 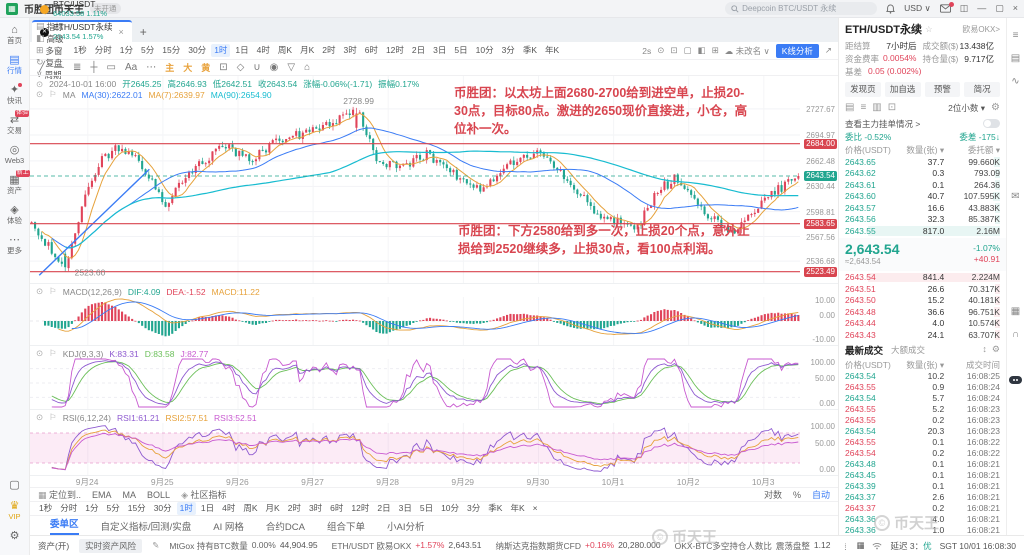 What do you see at coordinates (242, 50) in the screenshot?
I see `timeframe-1日: 1日` at bounding box center [242, 50].